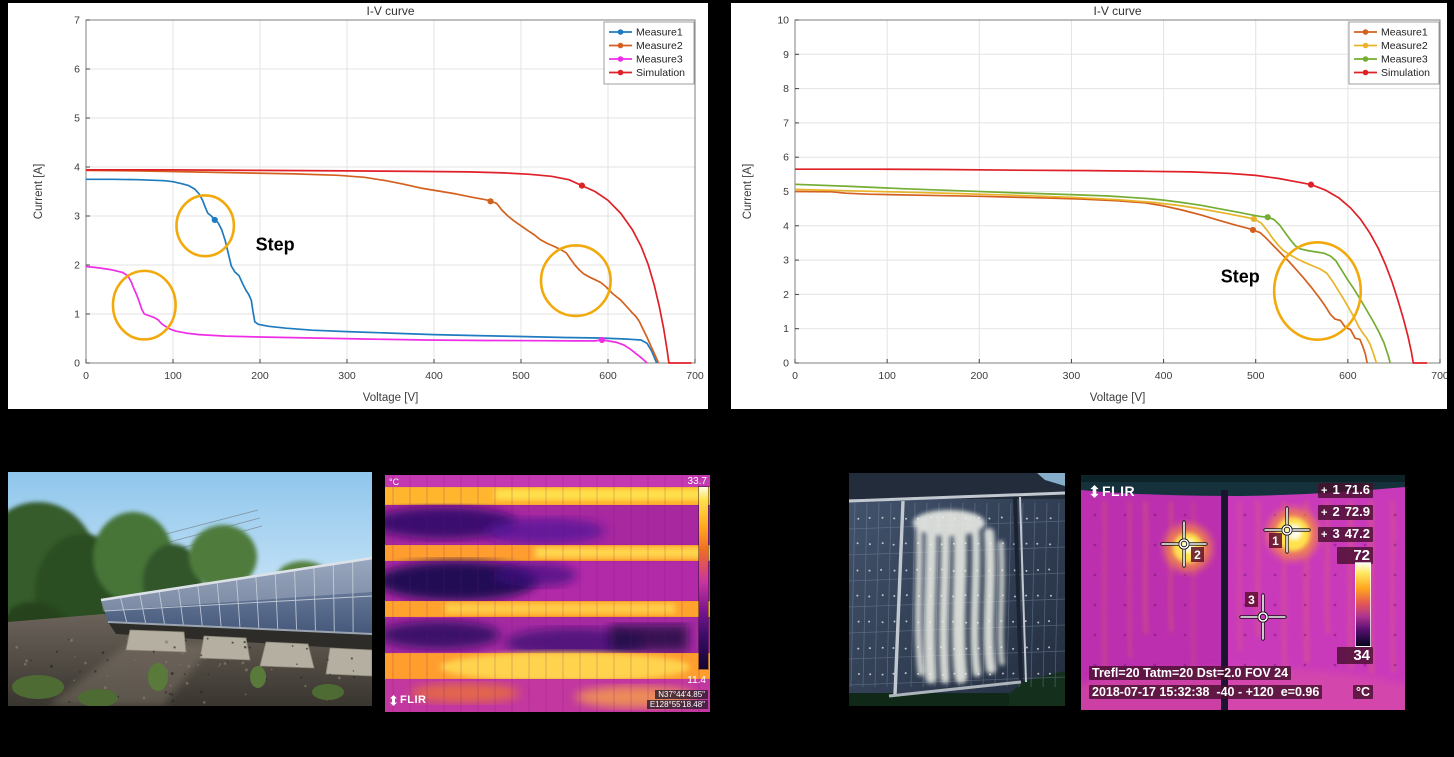  I want to click on legend-label-measure3: Measure3, so click(1404, 60).